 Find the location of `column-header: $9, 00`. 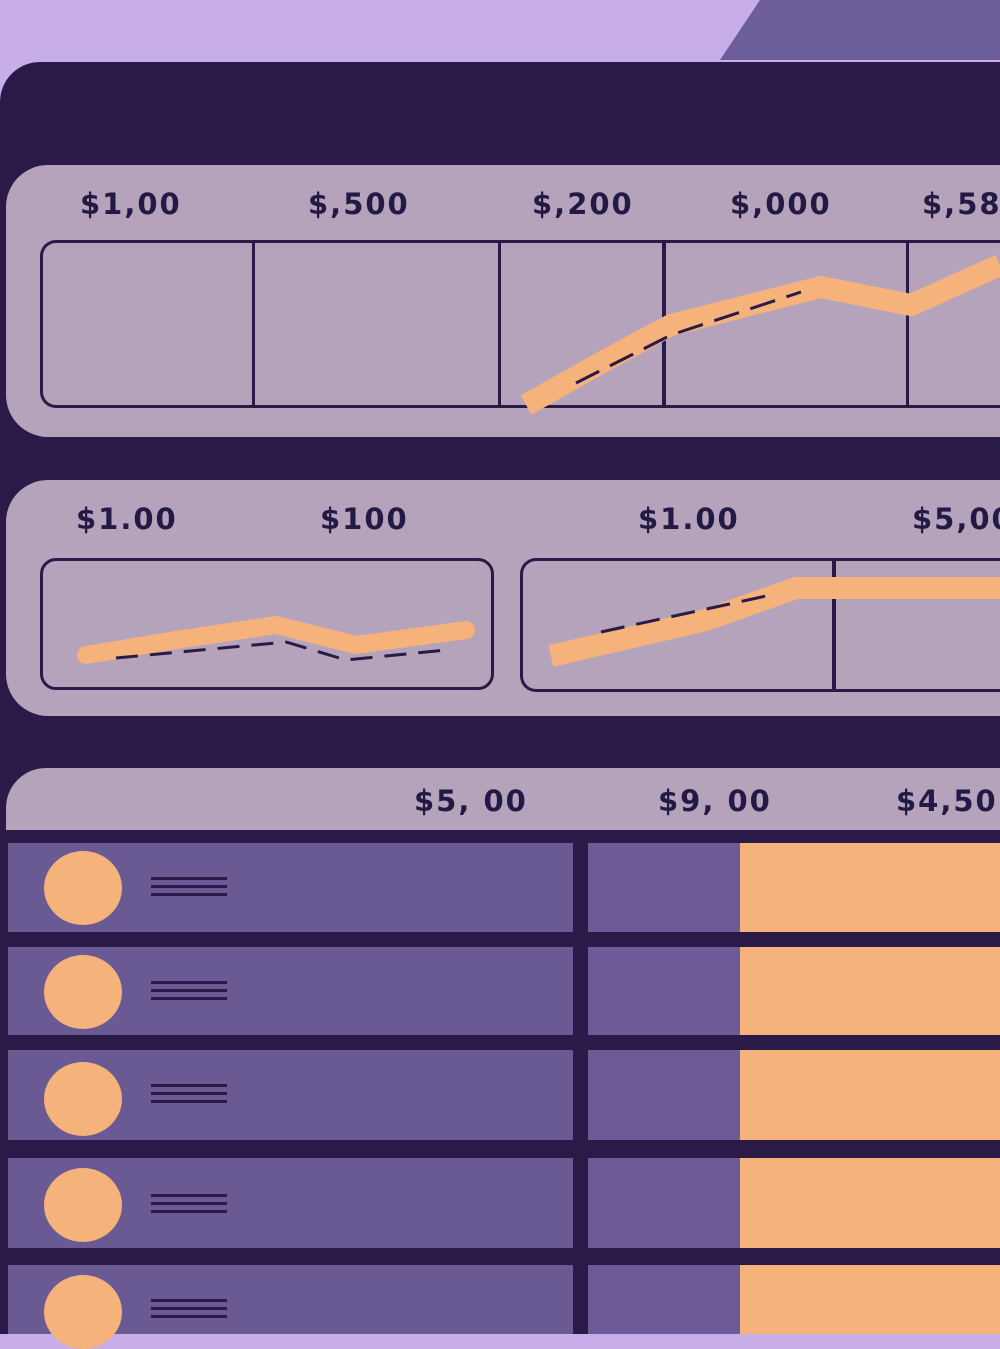

column-header: $9, 00 is located at coordinates (715, 801).